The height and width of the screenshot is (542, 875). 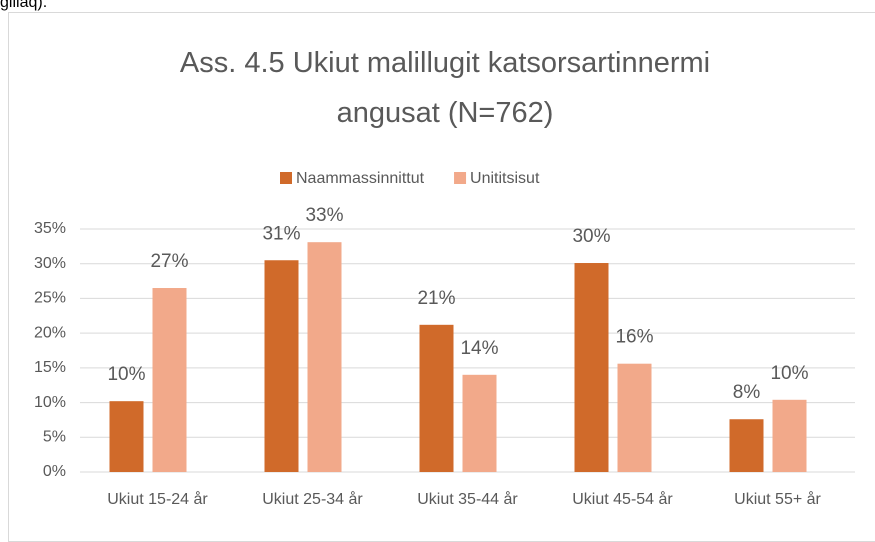 What do you see at coordinates (54, 437) in the screenshot?
I see `y-tick-label: 5%` at bounding box center [54, 437].